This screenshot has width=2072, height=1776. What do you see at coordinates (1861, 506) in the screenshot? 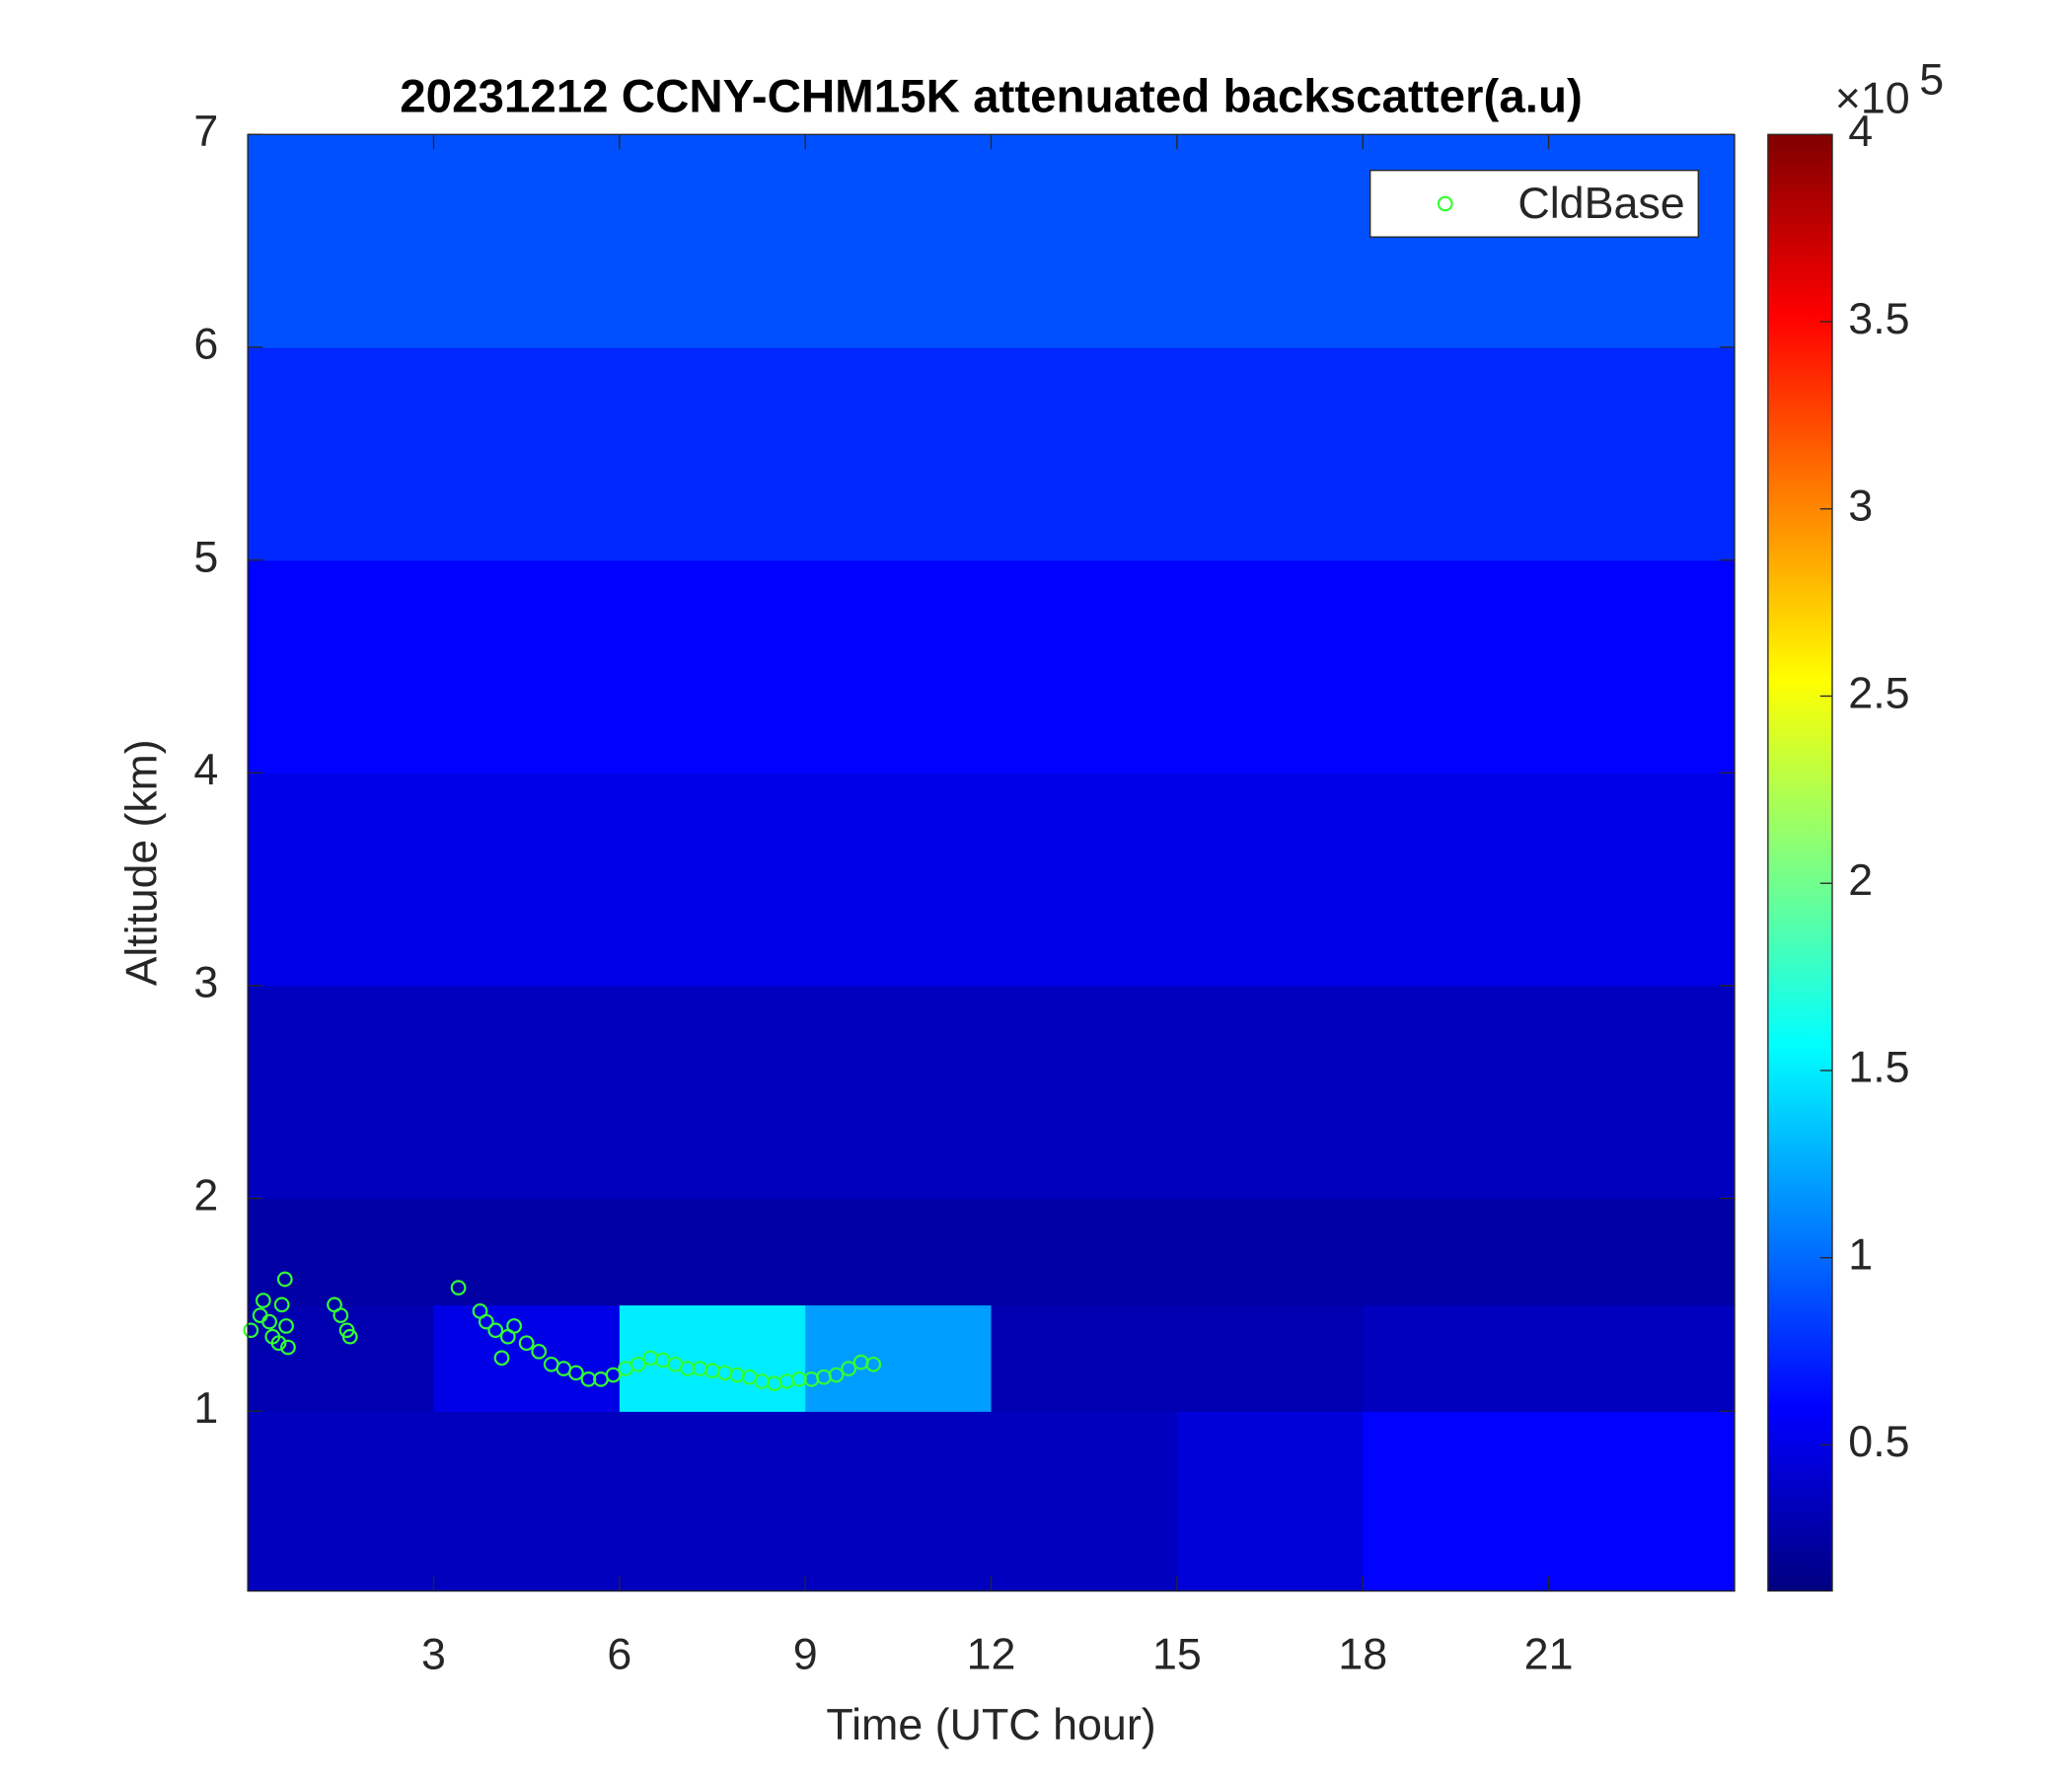
I see `colorbar-tick-label: 3` at bounding box center [1861, 506].